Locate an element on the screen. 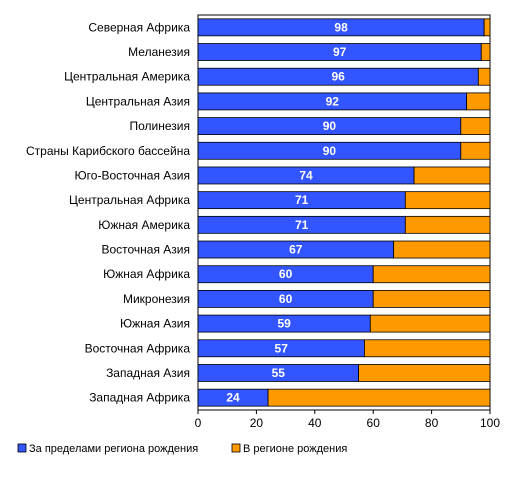 The image size is (517, 480). x-tick-label: 80 is located at coordinates (432, 423).